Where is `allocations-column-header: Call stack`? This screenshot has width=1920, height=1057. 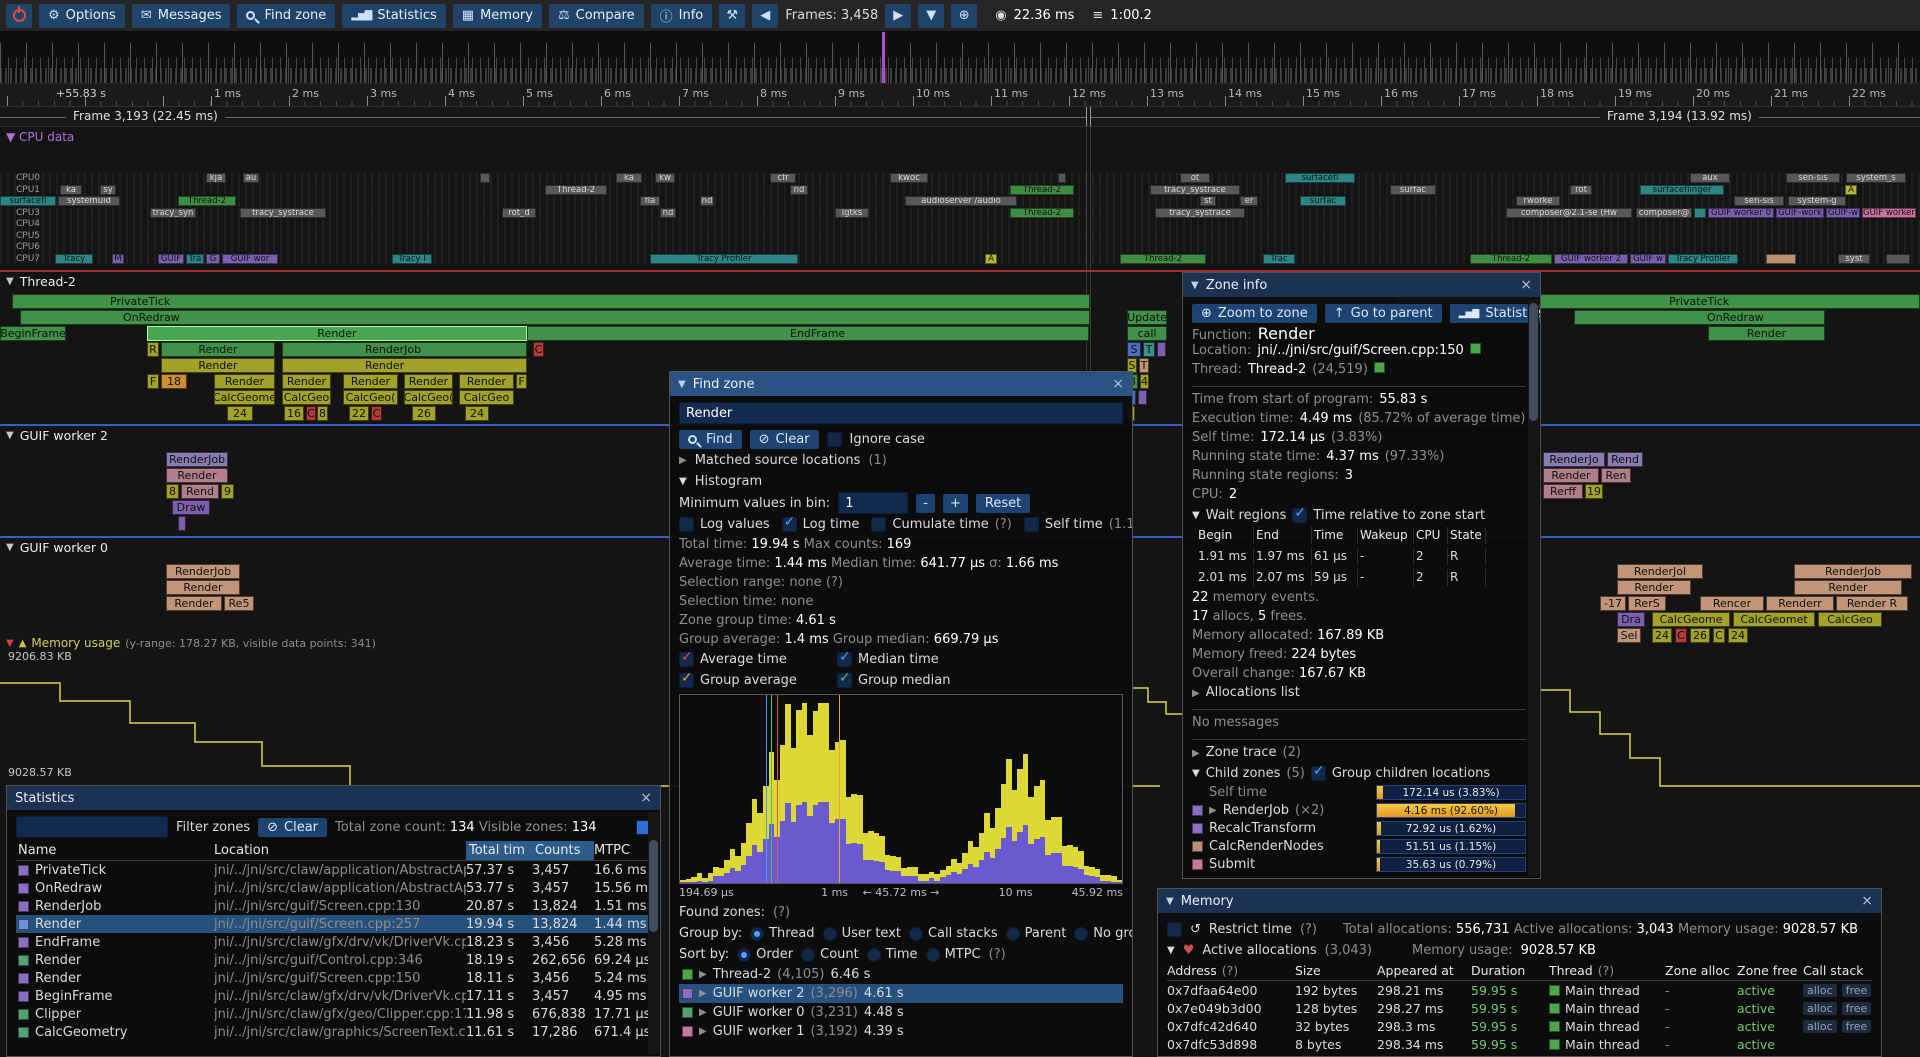 allocations-column-header: Call stack is located at coordinates (1837, 970).